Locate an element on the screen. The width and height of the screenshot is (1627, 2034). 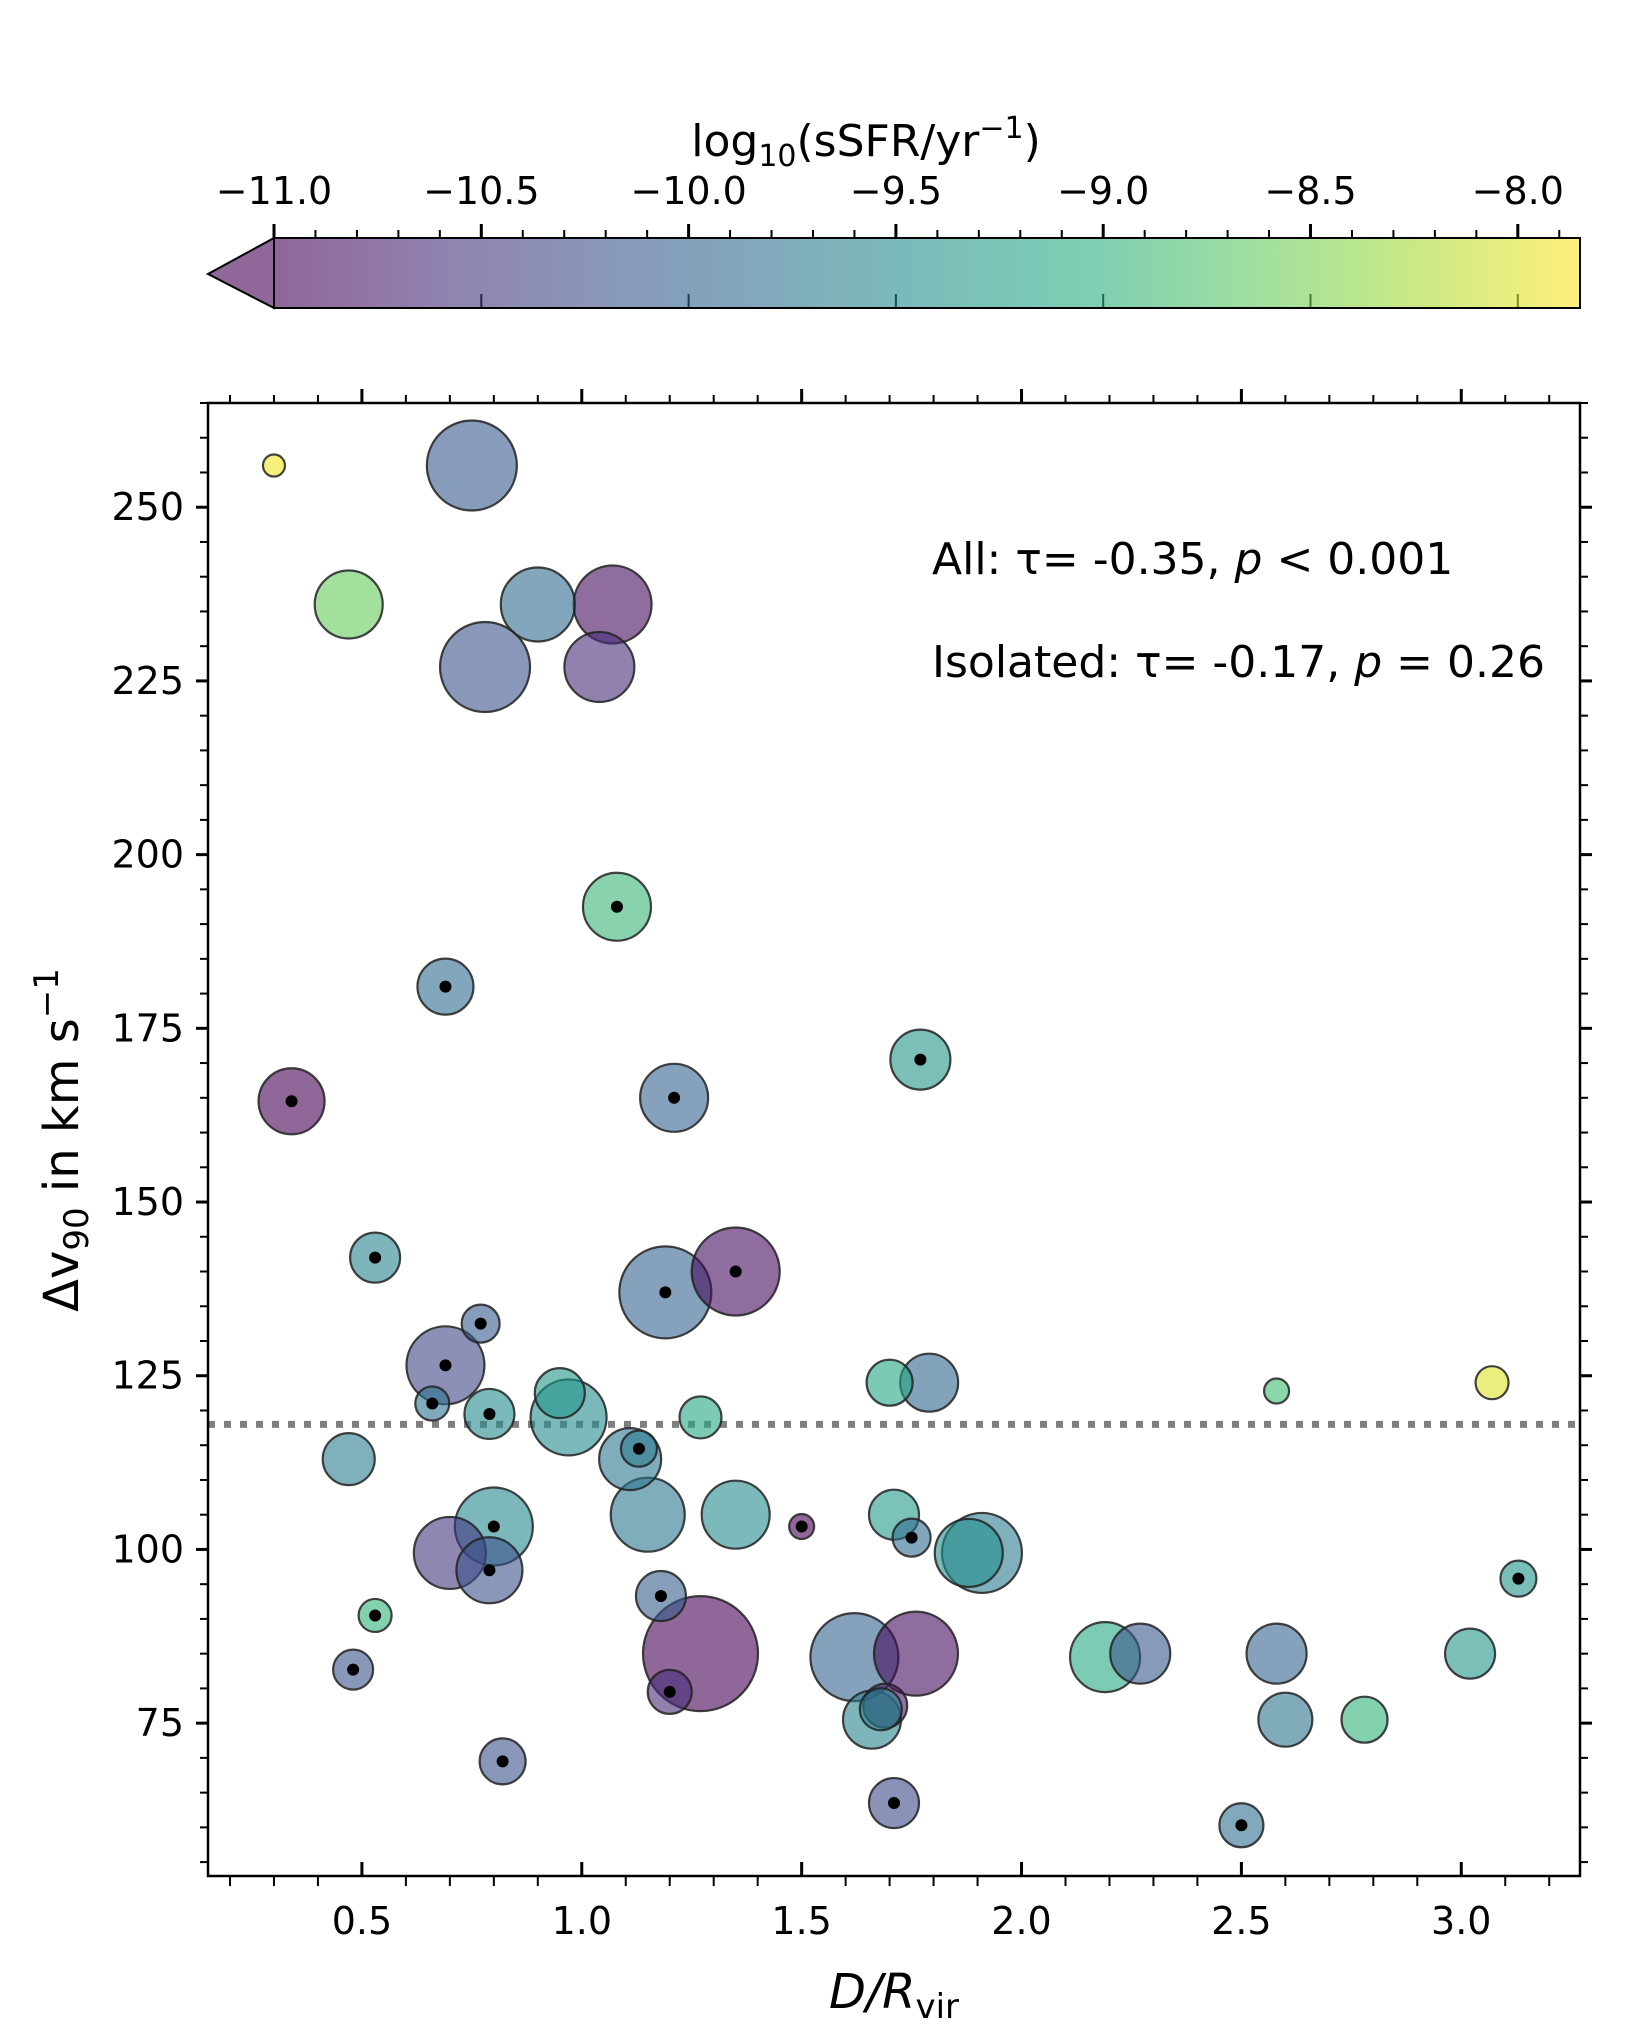
annotation-all-p: p is located at coordinates (1248, 559).